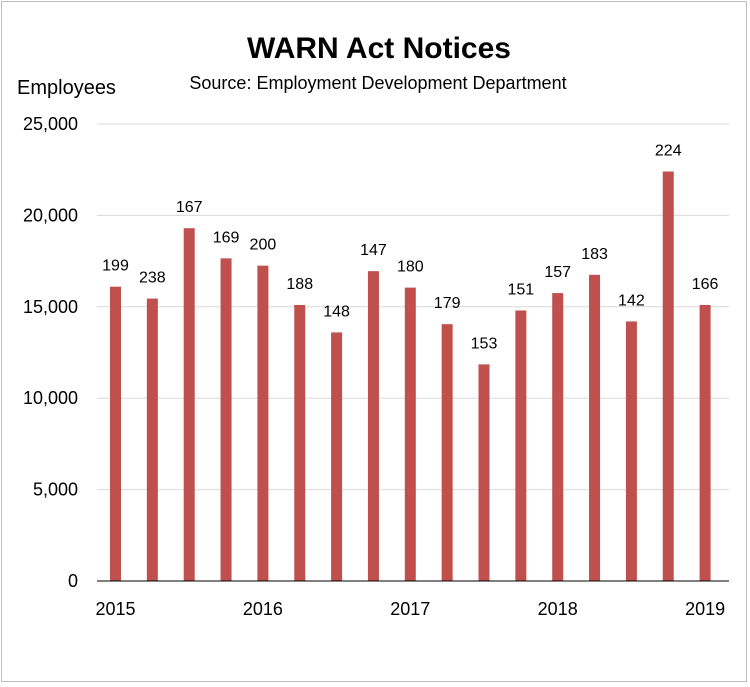  What do you see at coordinates (594, 254) in the screenshot?
I see `data-label: 183` at bounding box center [594, 254].